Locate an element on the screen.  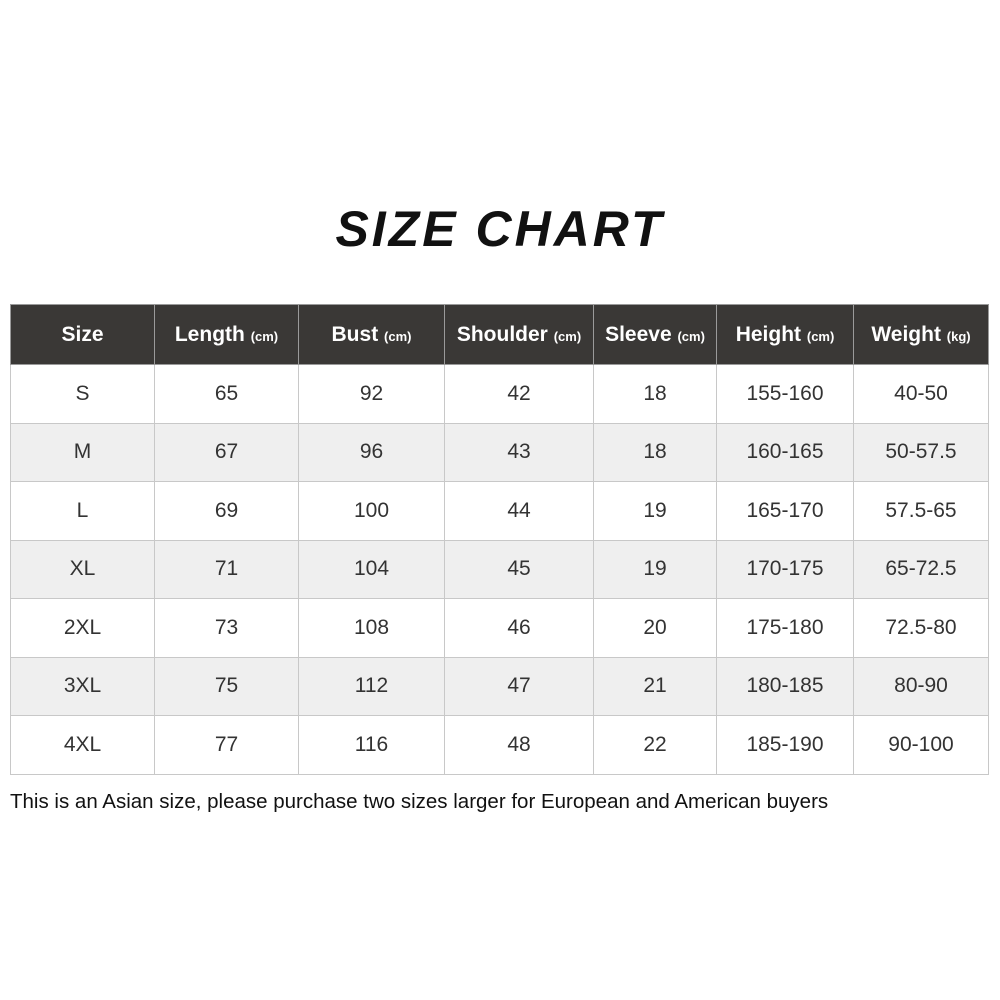
table-cell: XL is located at coordinates (82, 569).